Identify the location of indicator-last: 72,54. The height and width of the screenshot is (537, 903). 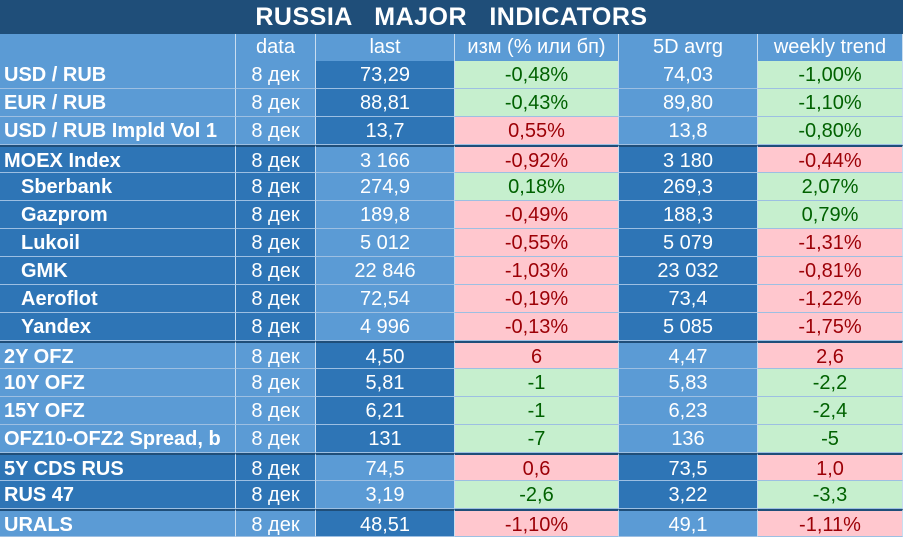
(385, 299).